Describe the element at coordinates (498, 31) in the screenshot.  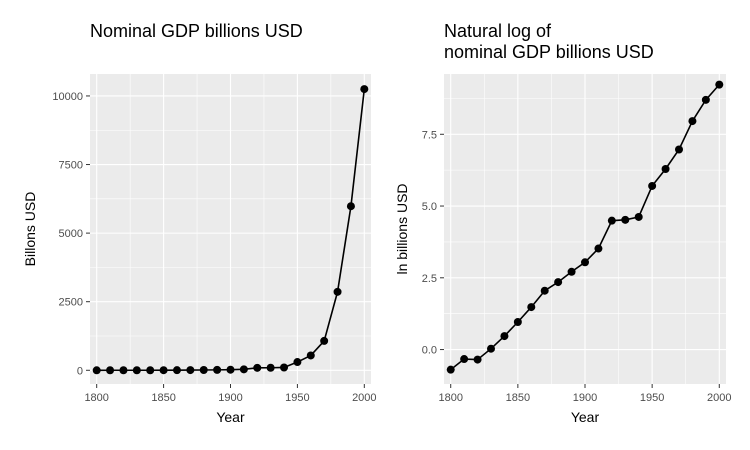
I see `chart-title-1-line-1: Natural log of` at that location.